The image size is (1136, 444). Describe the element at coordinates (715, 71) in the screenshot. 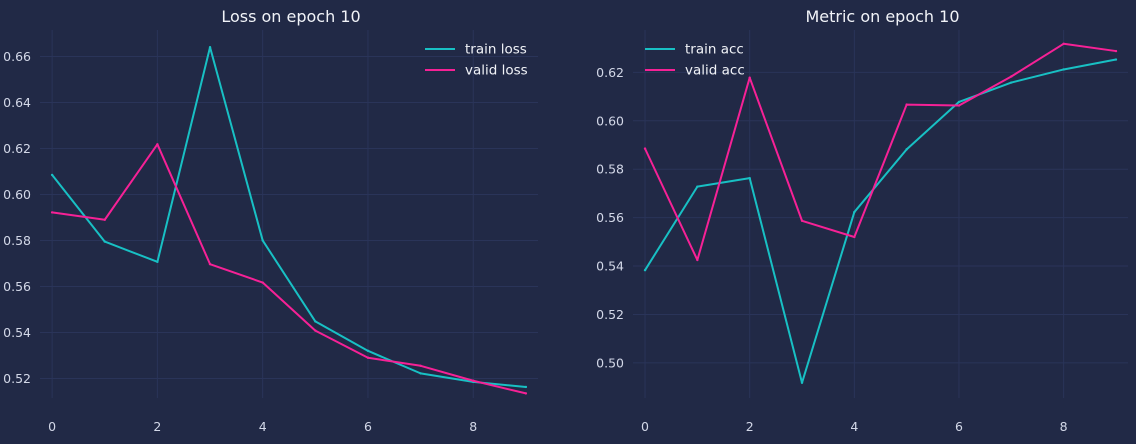

I see `legend-label: valid acc` at that location.